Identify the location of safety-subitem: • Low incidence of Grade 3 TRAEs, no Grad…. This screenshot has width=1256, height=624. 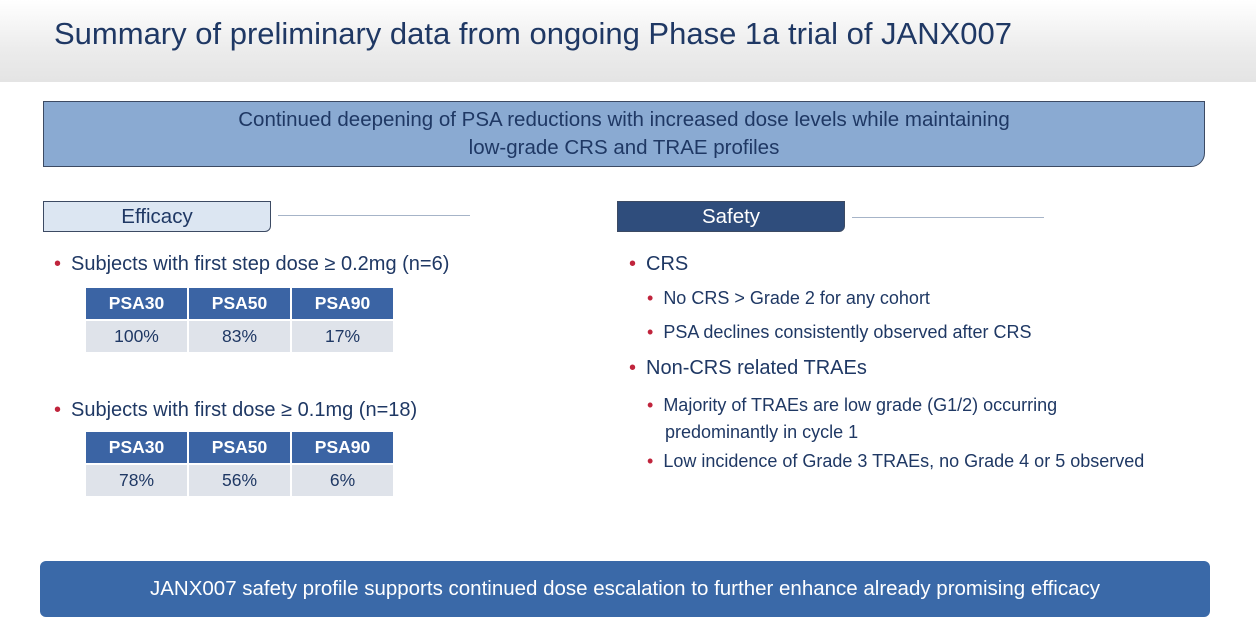
(895, 461).